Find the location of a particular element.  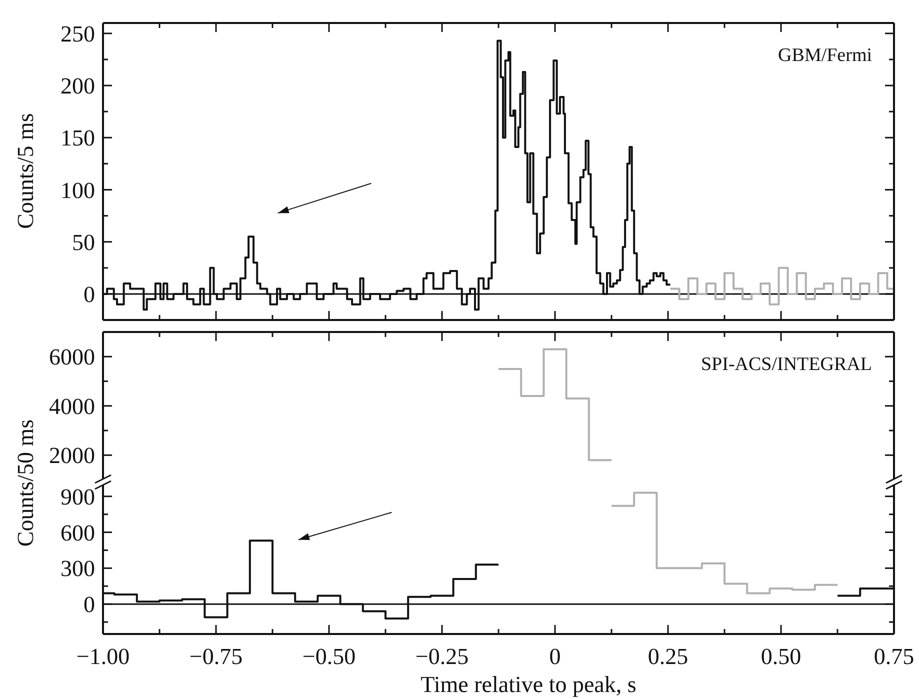

y-axis-title: Counts/50 ms is located at coordinates (25, 483).